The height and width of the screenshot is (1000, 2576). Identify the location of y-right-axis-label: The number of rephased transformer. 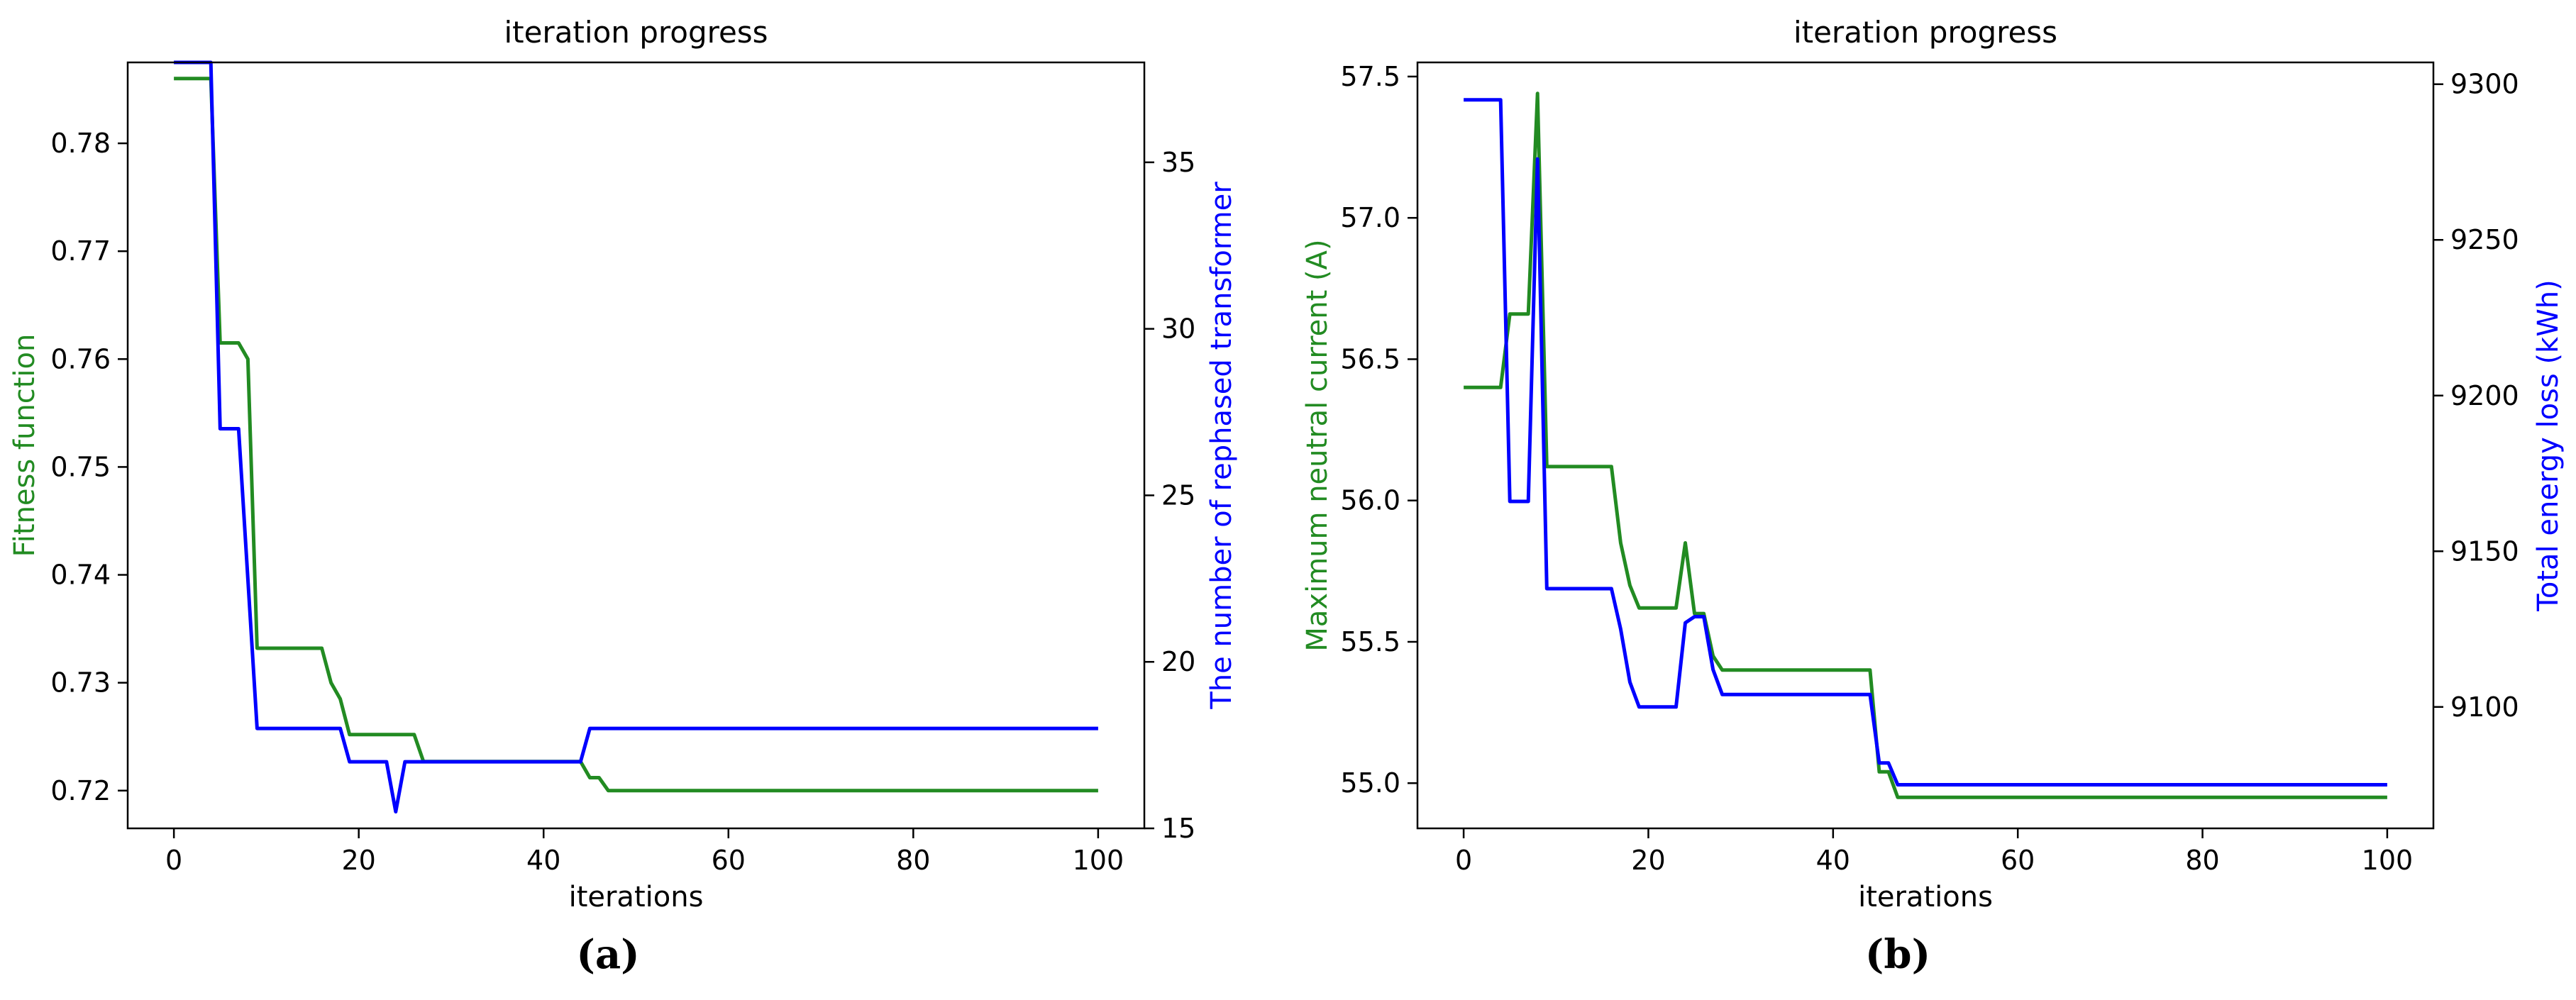
(1221, 446).